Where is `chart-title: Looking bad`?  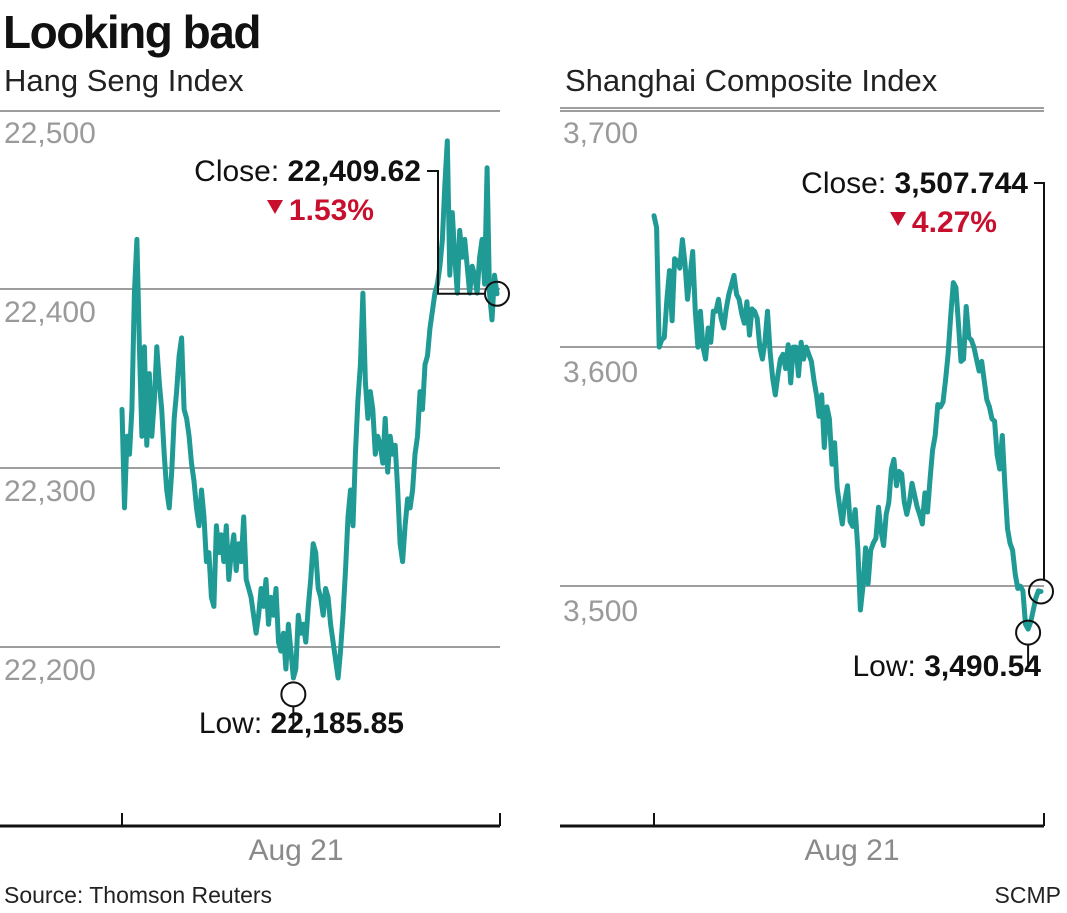 chart-title: Looking bad is located at coordinates (132, 32).